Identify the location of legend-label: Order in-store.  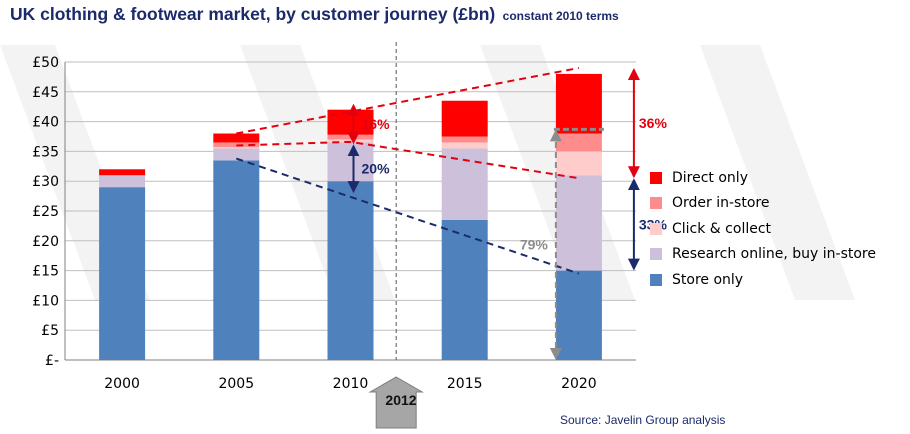
(721, 203).